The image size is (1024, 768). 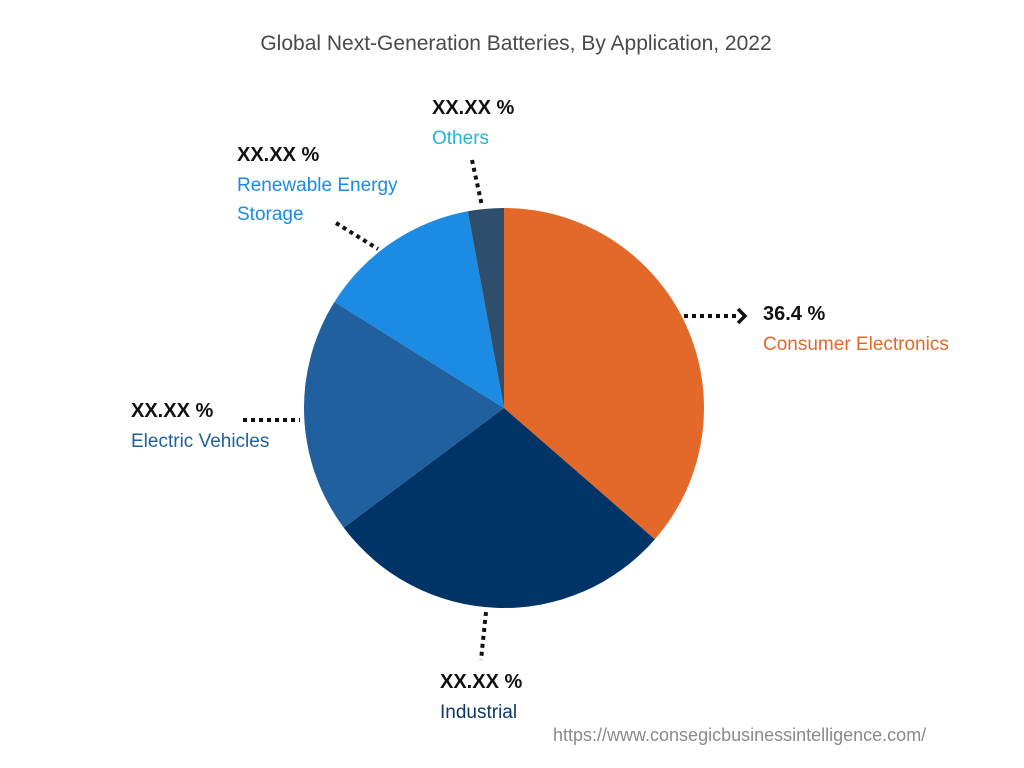 I want to click on pie-slice-renewable-energy-storage, so click(x=419, y=309).